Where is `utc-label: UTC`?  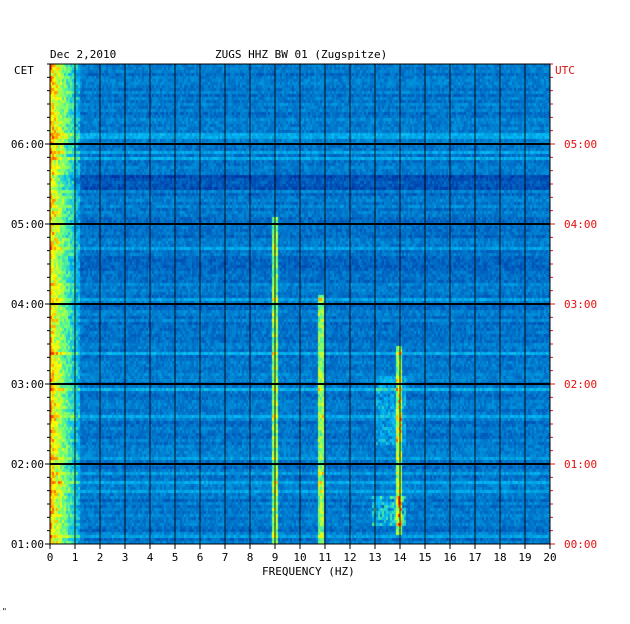 utc-label: UTC is located at coordinates (565, 70).